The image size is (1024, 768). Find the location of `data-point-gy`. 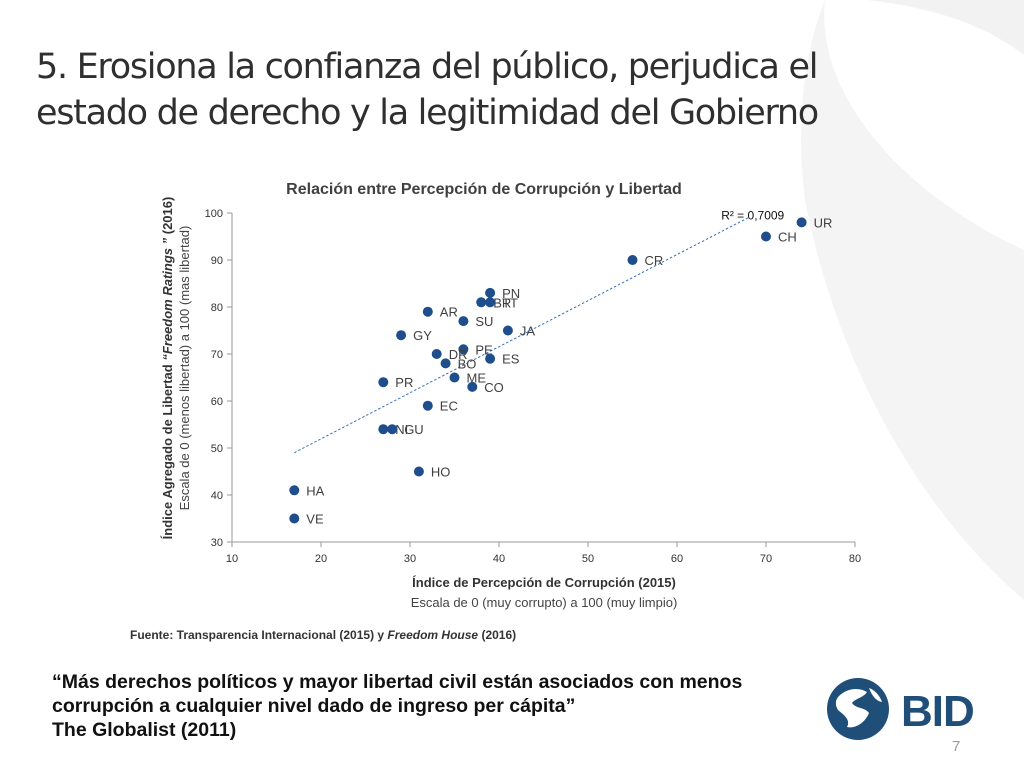

data-point-gy is located at coordinates (401, 335).